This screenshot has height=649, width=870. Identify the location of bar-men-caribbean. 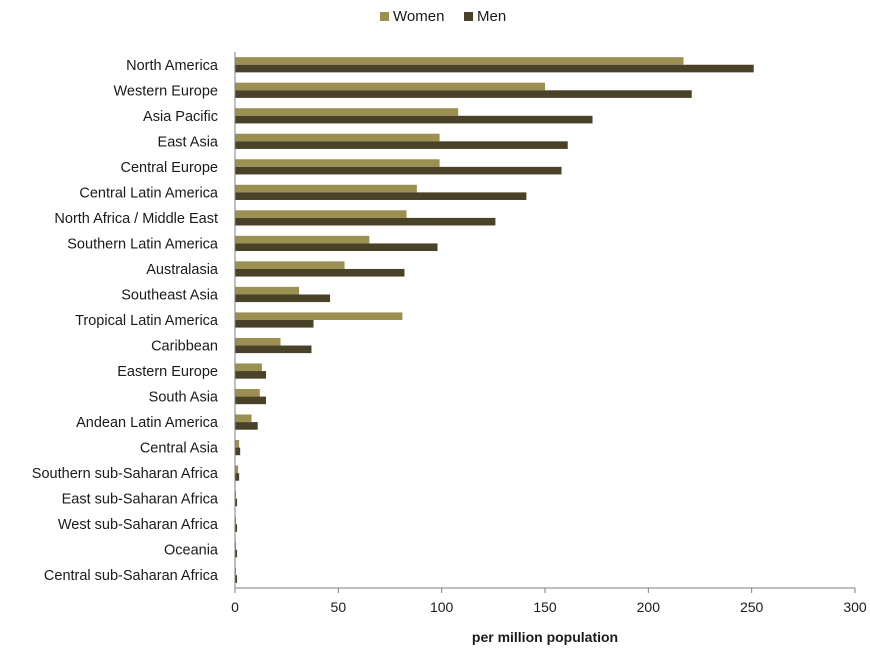
(273, 349).